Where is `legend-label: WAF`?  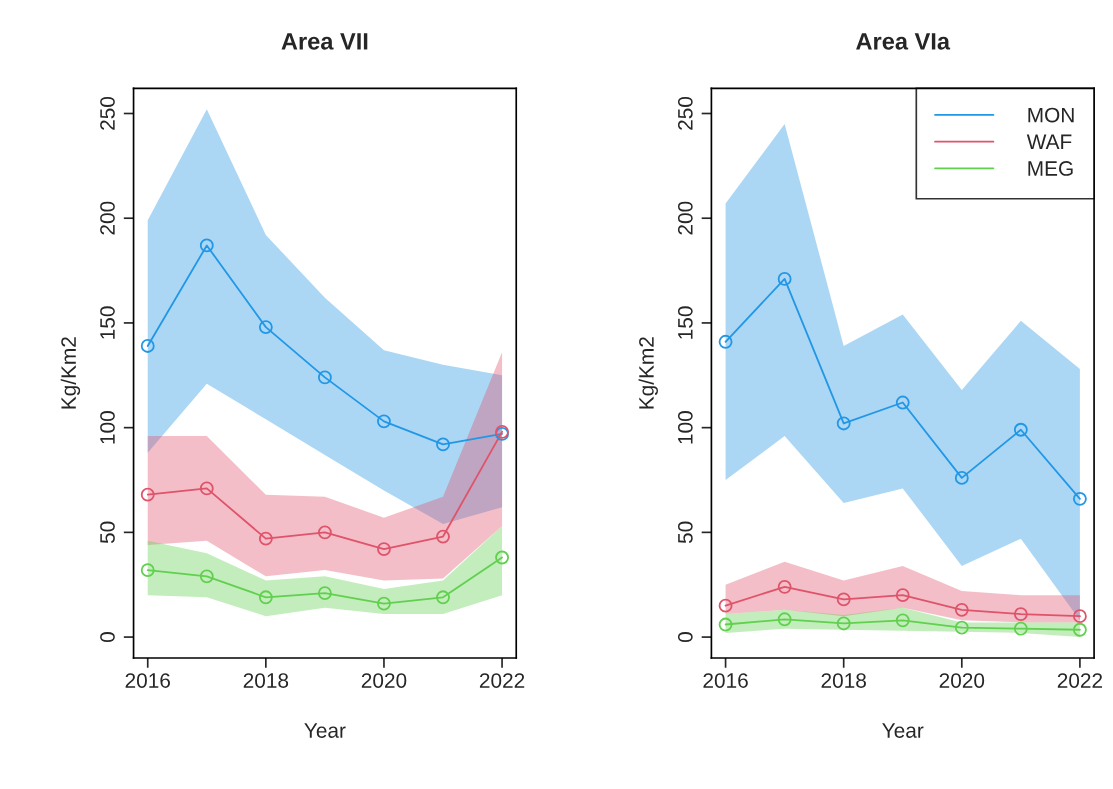
legend-label: WAF is located at coordinates (1049, 141).